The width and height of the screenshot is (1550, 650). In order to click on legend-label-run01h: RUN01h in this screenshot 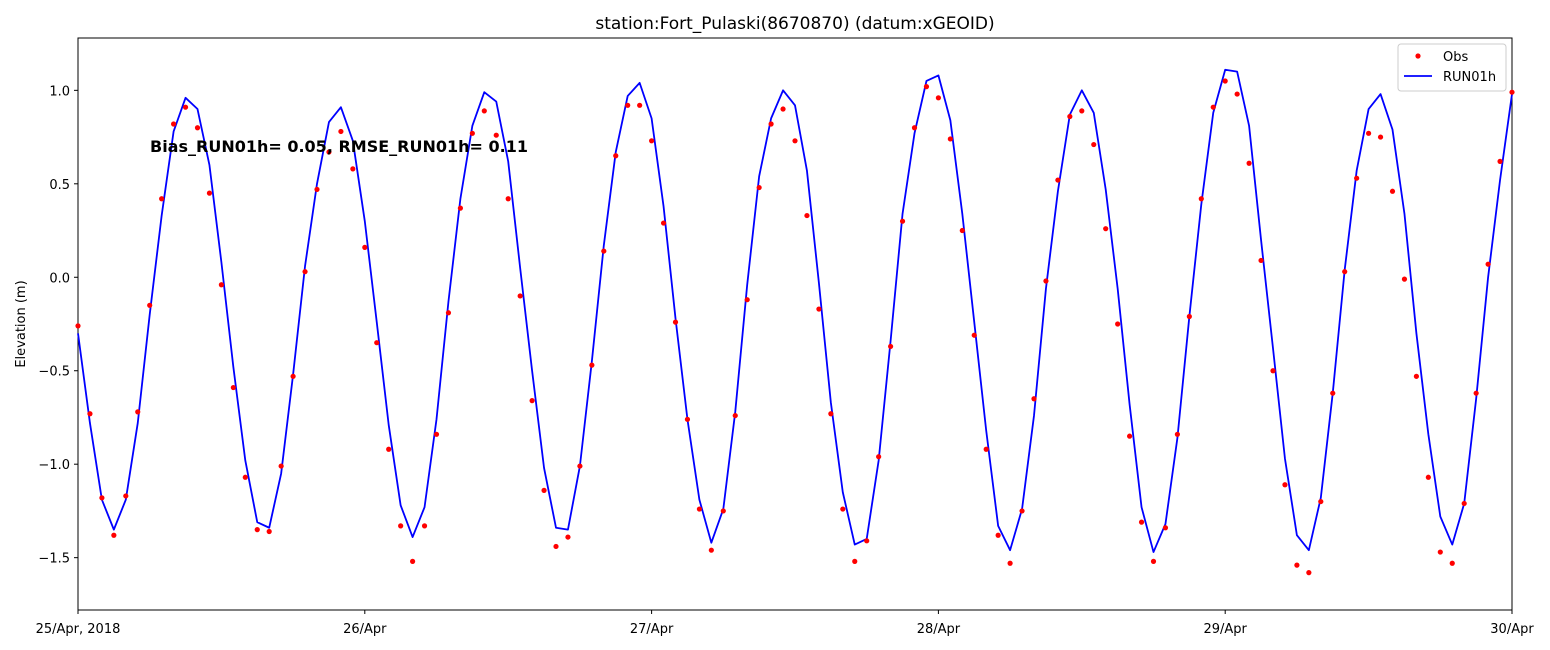, I will do `click(1469, 77)`.